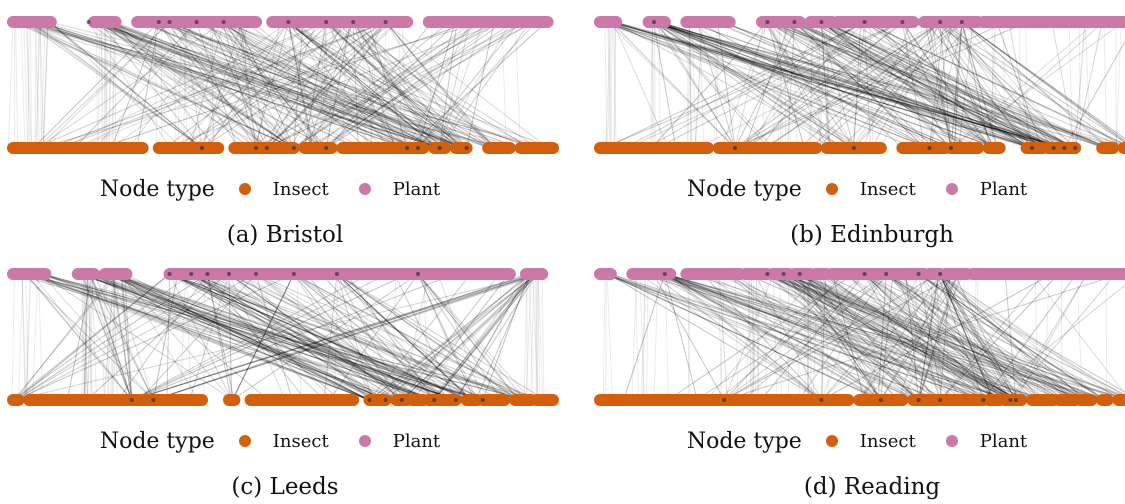 Image resolution: width=1125 pixels, height=504 pixels. I want to click on legend-plant-label: Plant, so click(1003, 189).